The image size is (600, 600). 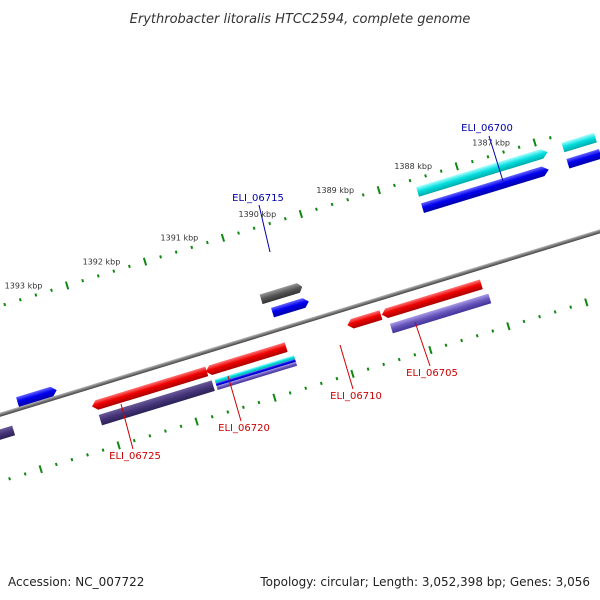 I want to click on gene-elI-06720-ortholog, so click(x=257, y=375).